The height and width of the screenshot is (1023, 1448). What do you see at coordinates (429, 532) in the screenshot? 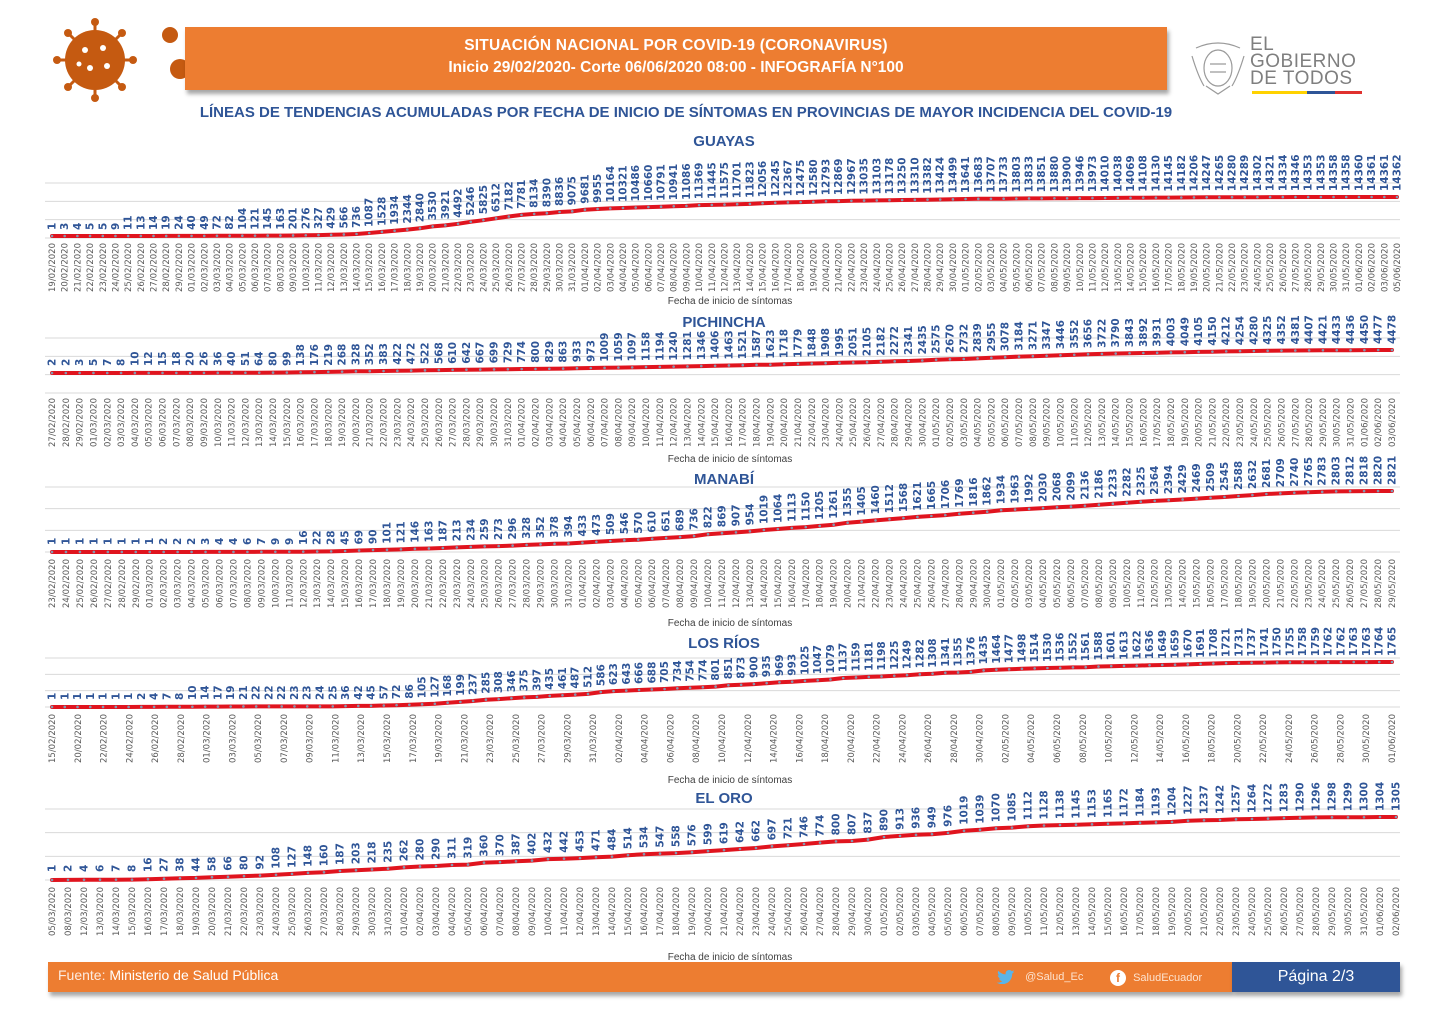
I see `data-label: 163` at bounding box center [429, 532].